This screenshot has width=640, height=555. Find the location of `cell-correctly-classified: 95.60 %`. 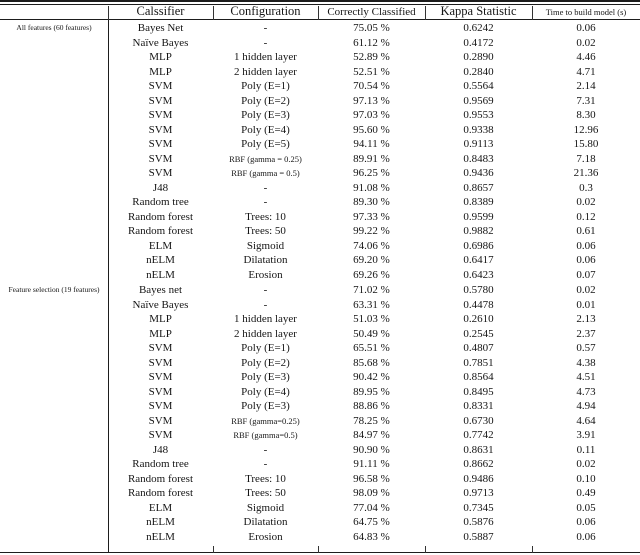

cell-correctly-classified: 95.60 % is located at coordinates (371, 129).